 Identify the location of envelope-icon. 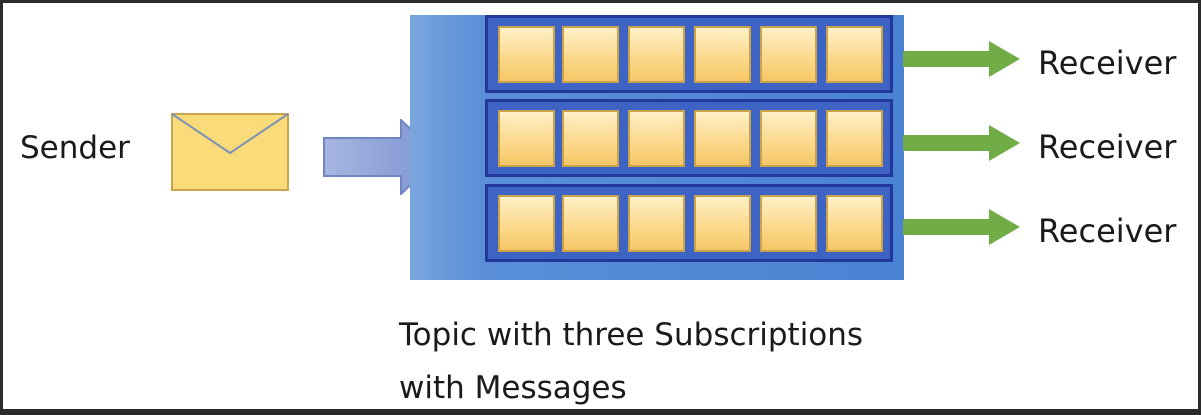
(230, 152).